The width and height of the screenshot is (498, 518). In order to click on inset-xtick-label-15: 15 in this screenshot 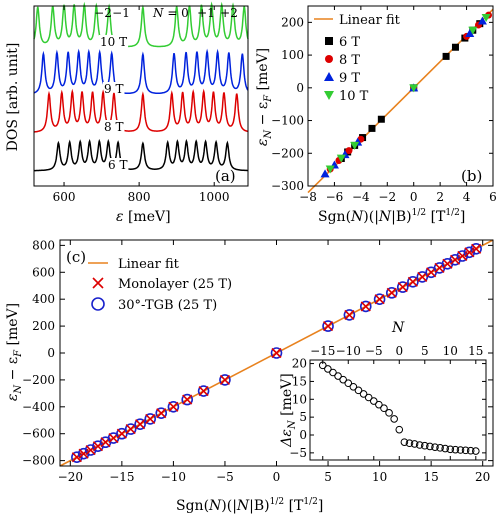, I will do `click(475, 351)`.